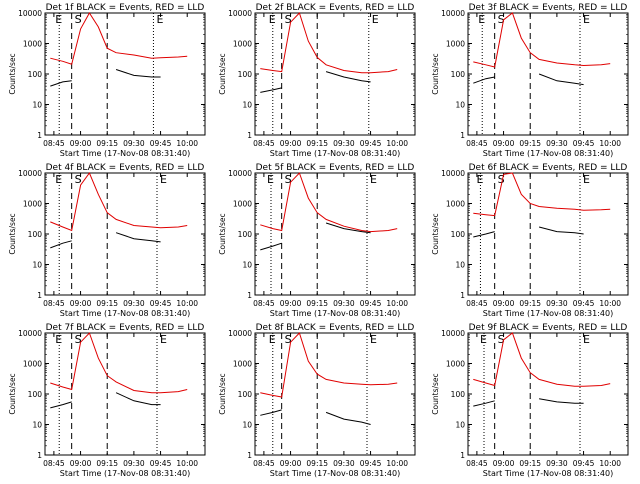 Image resolution: width=640 pixels, height=484 pixels. I want to click on panel-title: Det 9f BLACK = Events, RED = LLD, so click(548, 328).